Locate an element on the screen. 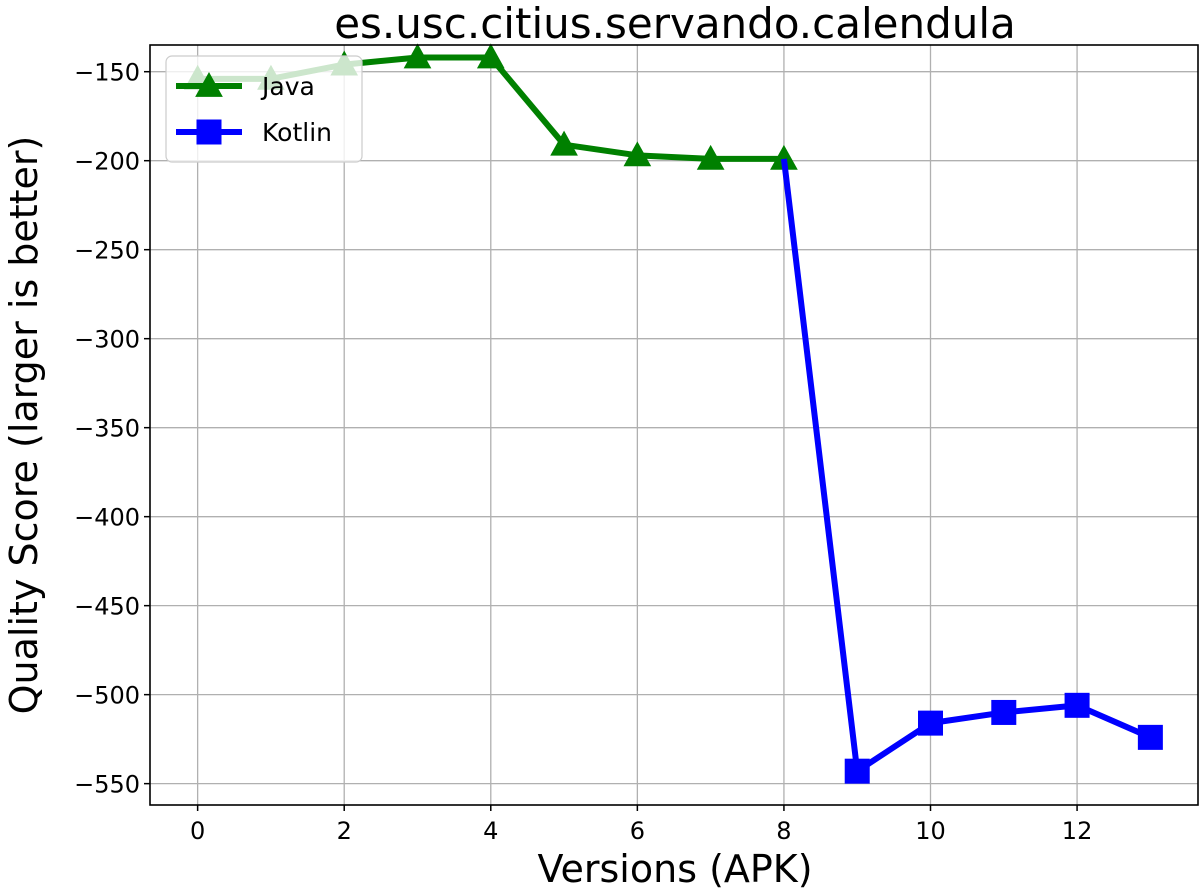  legend-label-kotlin: Kotlin is located at coordinates (297, 132).